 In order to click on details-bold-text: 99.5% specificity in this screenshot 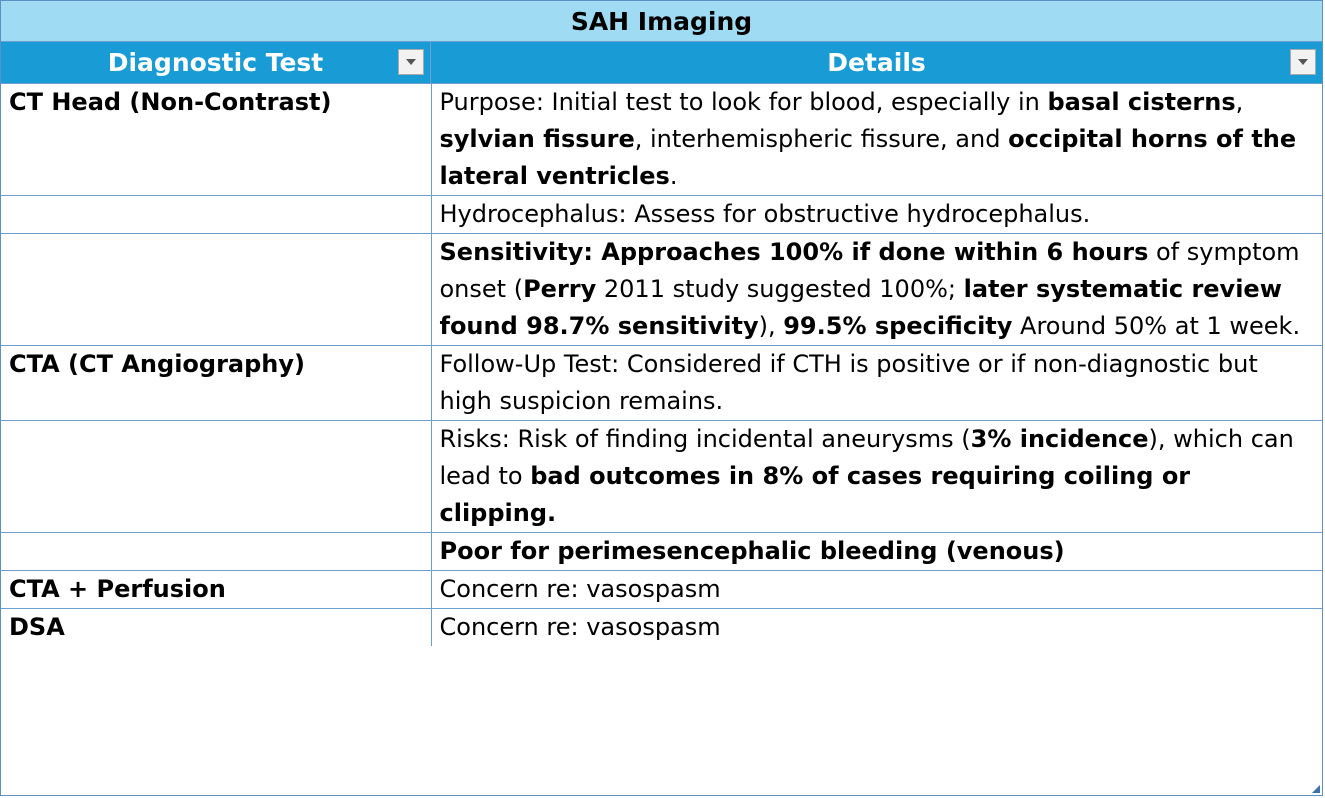, I will do `click(898, 326)`.